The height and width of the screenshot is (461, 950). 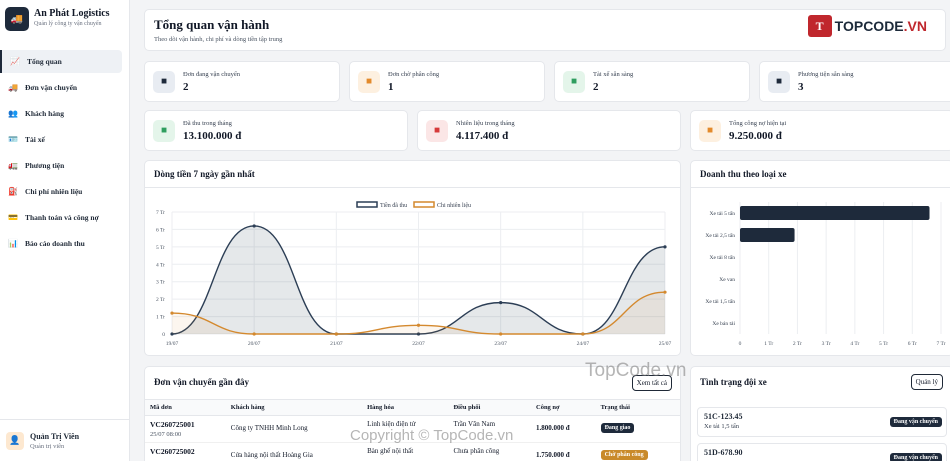 What do you see at coordinates (915, 26) in the screenshot?
I see `topcode-logo-suffix: .VN` at bounding box center [915, 26].